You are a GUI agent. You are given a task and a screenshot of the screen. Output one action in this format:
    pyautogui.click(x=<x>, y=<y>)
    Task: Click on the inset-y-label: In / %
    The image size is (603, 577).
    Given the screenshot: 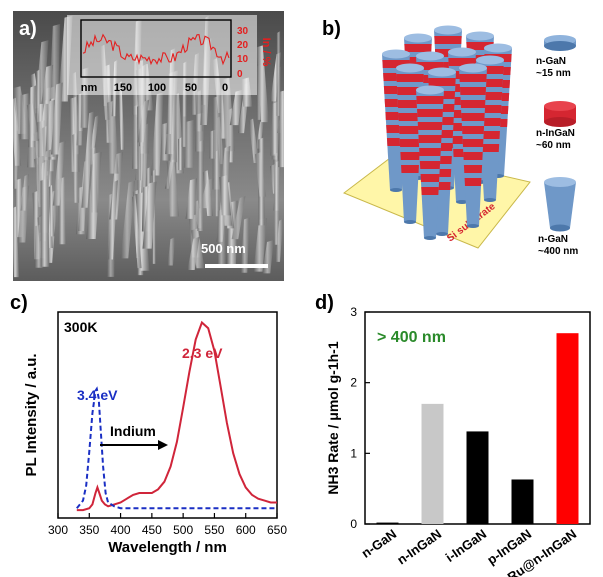 What is the action you would take?
    pyautogui.click(x=266, y=52)
    